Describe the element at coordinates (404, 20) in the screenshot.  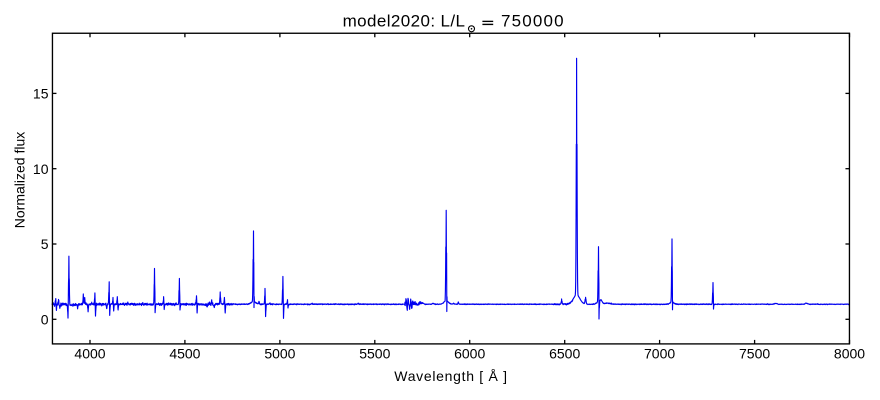
I see `svg-text: model2020: L/L` at that location.